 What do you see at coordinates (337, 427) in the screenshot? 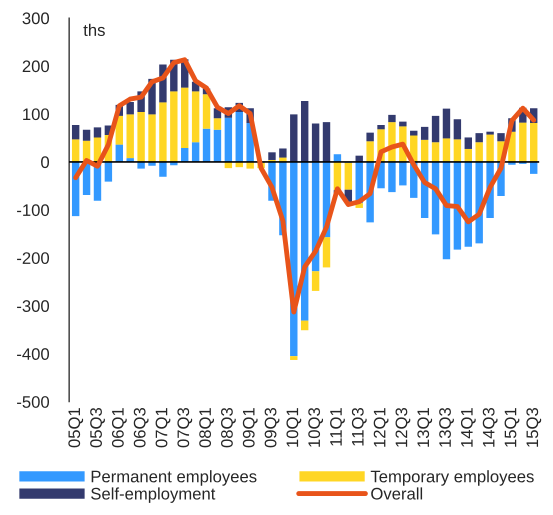
I see `x-tick-label: 11Q1` at bounding box center [337, 427].